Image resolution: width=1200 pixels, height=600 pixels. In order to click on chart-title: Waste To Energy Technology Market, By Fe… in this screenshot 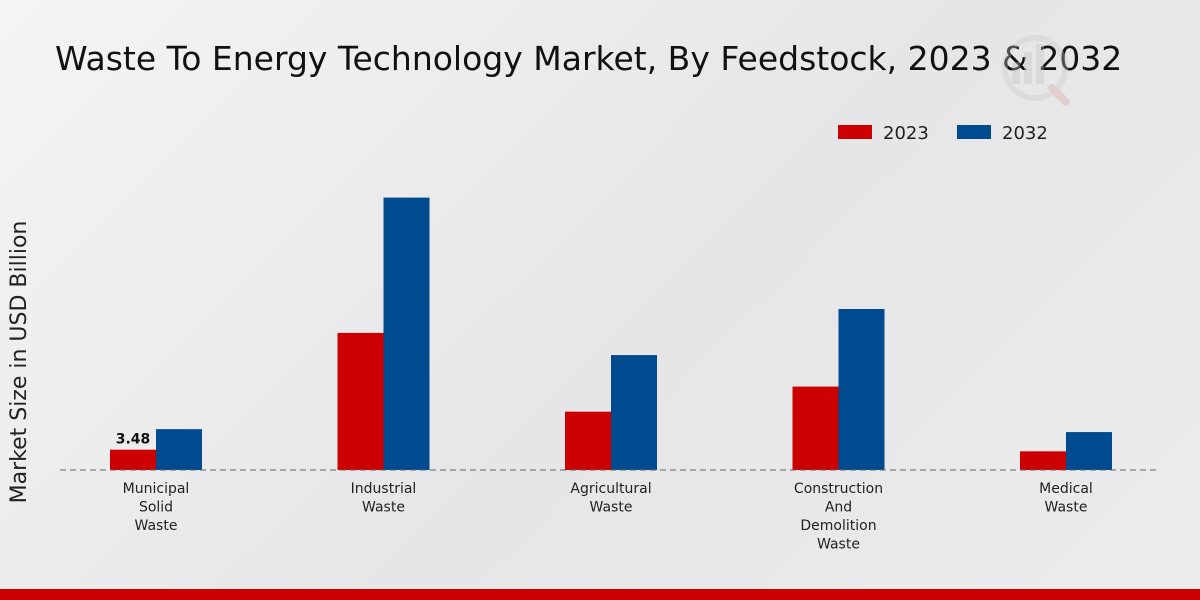, I will do `click(588, 58)`.